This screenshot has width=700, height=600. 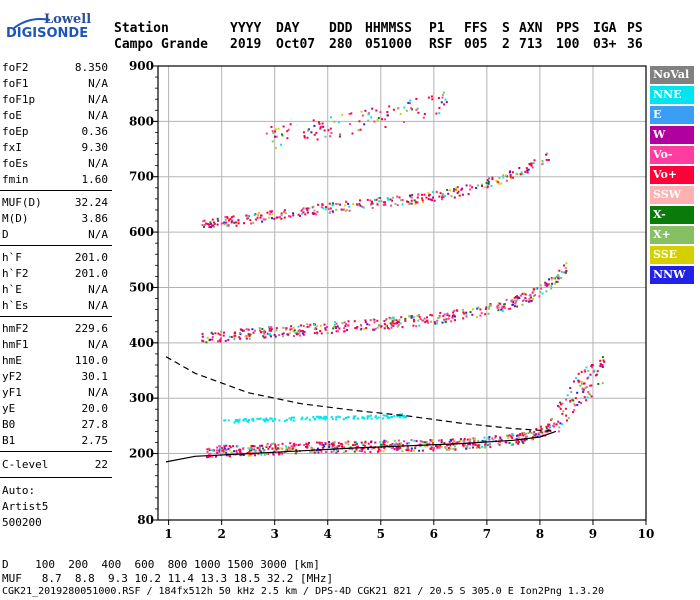 What do you see at coordinates (476, 44) in the screenshot?
I see `header-value-6: 005` at bounding box center [476, 44].